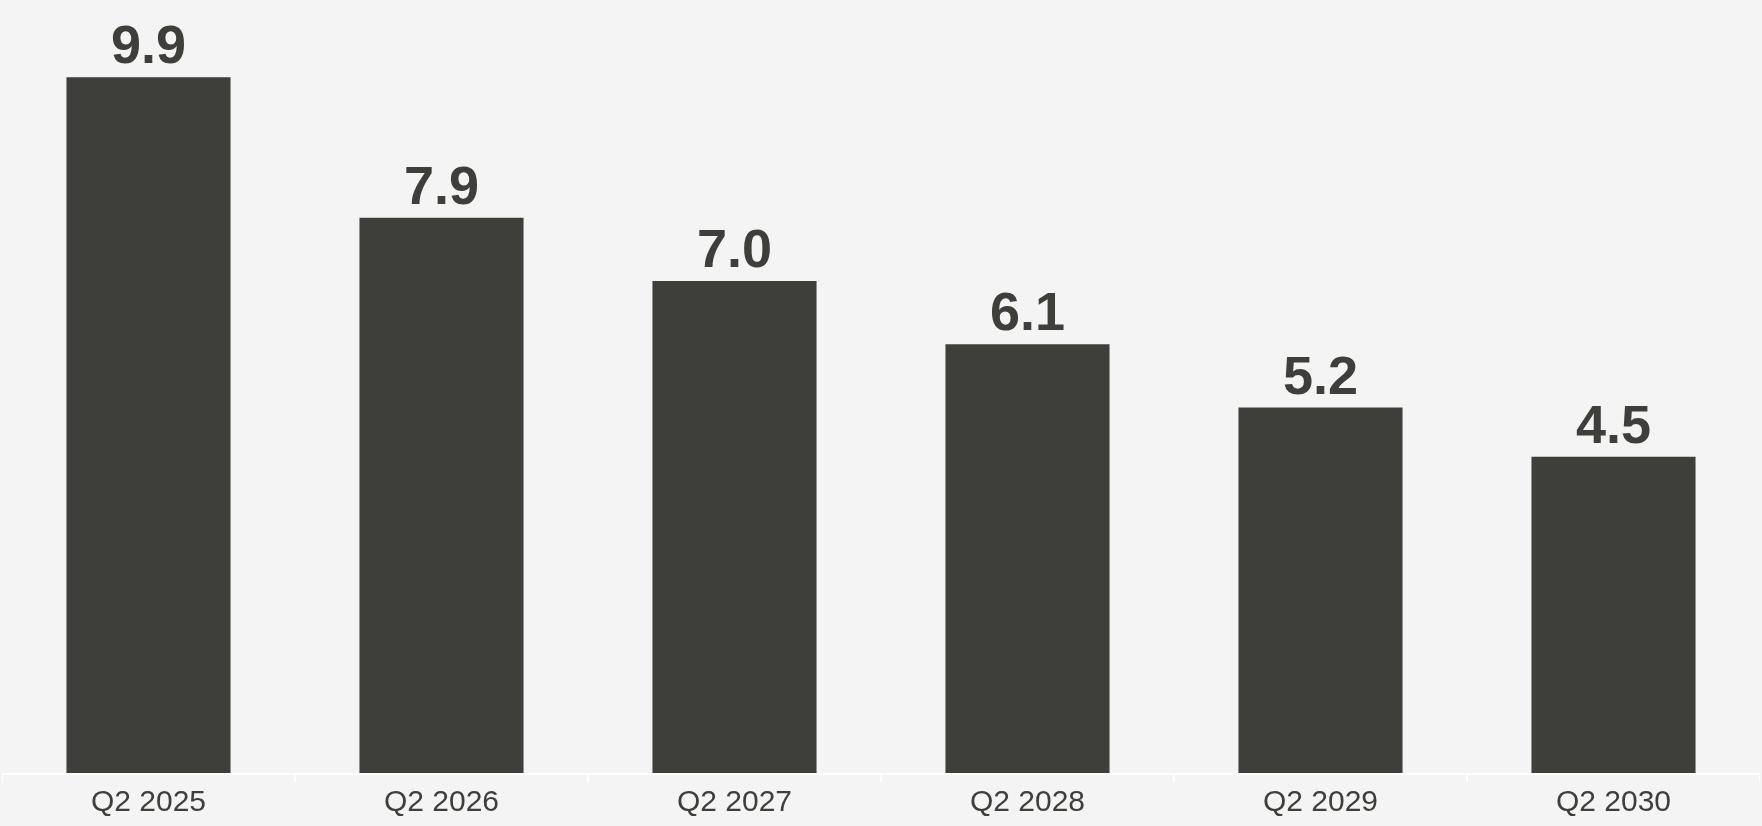  Describe the element at coordinates (734, 800) in the screenshot. I see `x-tick-label: Q2 2027` at that location.